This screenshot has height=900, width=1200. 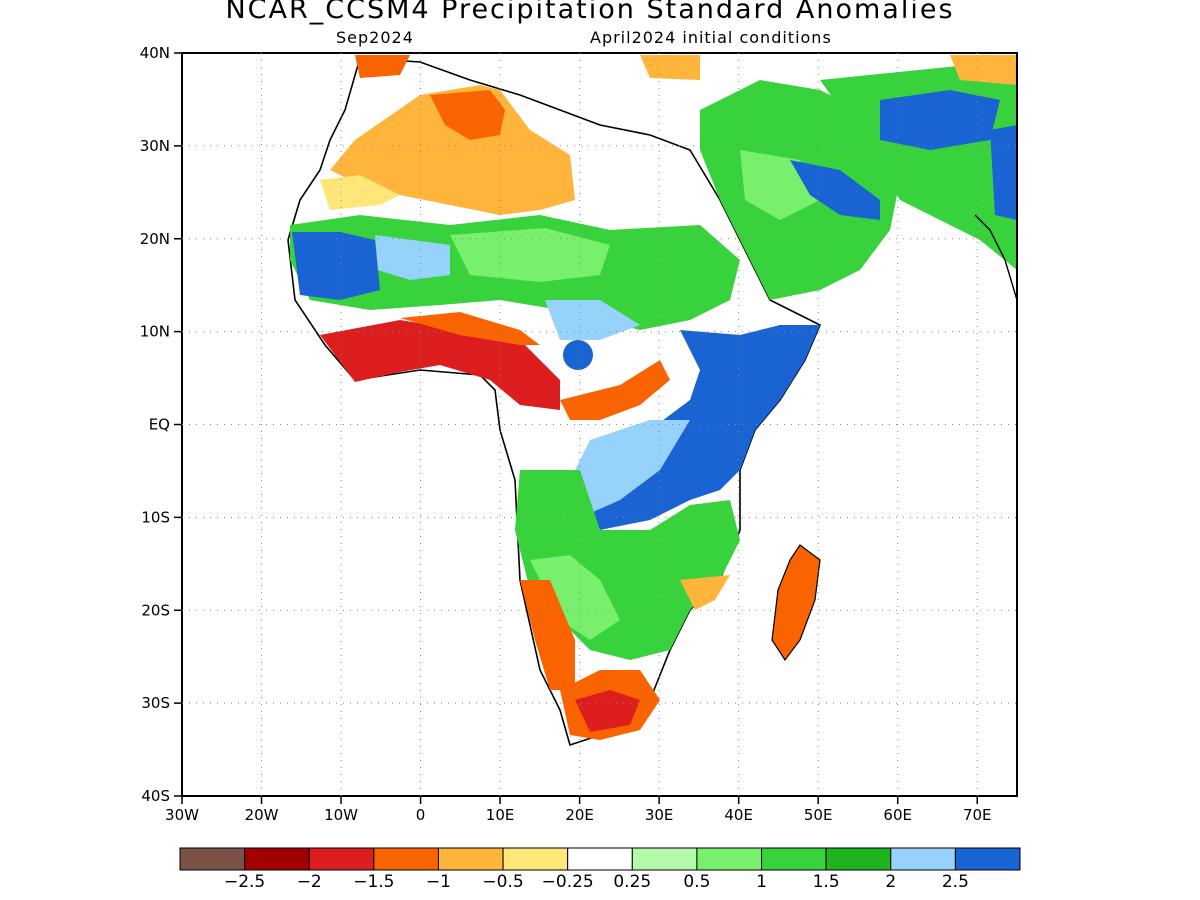 What do you see at coordinates (826, 882) in the screenshot?
I see `colorbar-label: 1.5` at bounding box center [826, 882].